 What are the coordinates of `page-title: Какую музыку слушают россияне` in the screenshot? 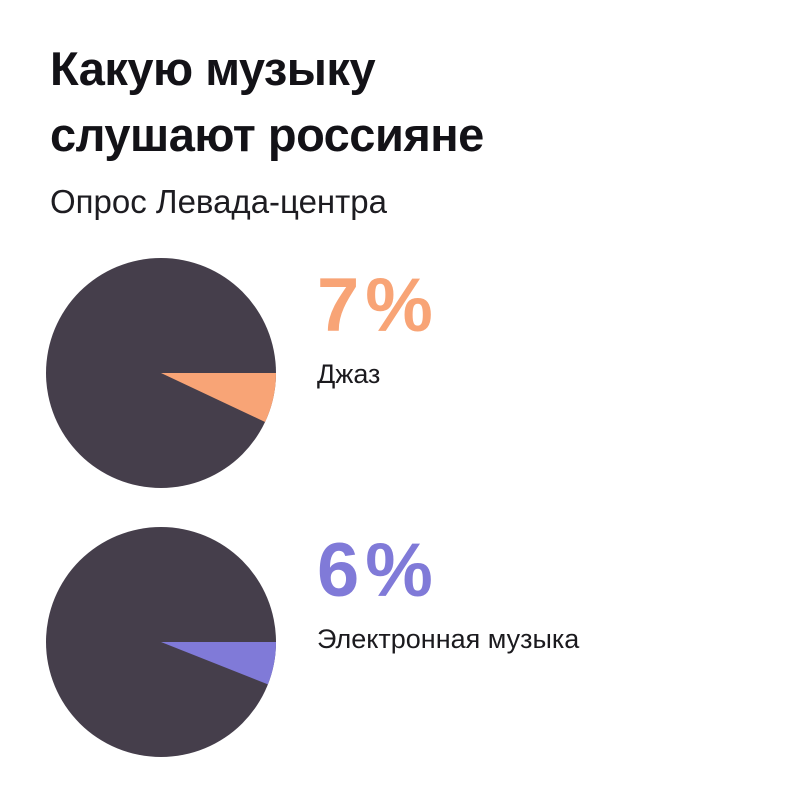 It's located at (267, 102).